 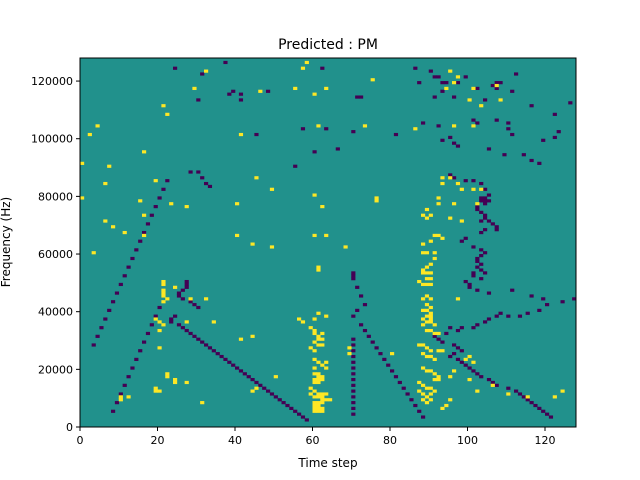 I want to click on x-tick-label: 20, so click(x=158, y=440).